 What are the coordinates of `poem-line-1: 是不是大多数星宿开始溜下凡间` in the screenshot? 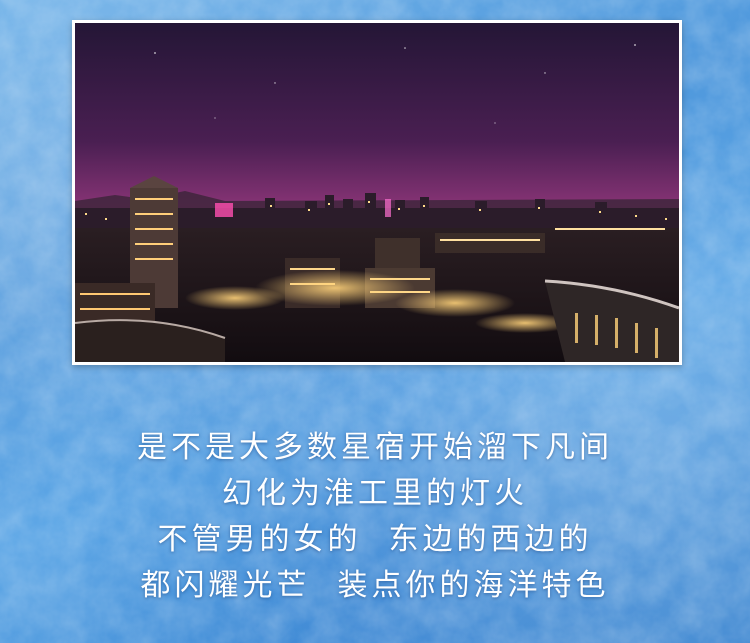 It's located at (375, 447).